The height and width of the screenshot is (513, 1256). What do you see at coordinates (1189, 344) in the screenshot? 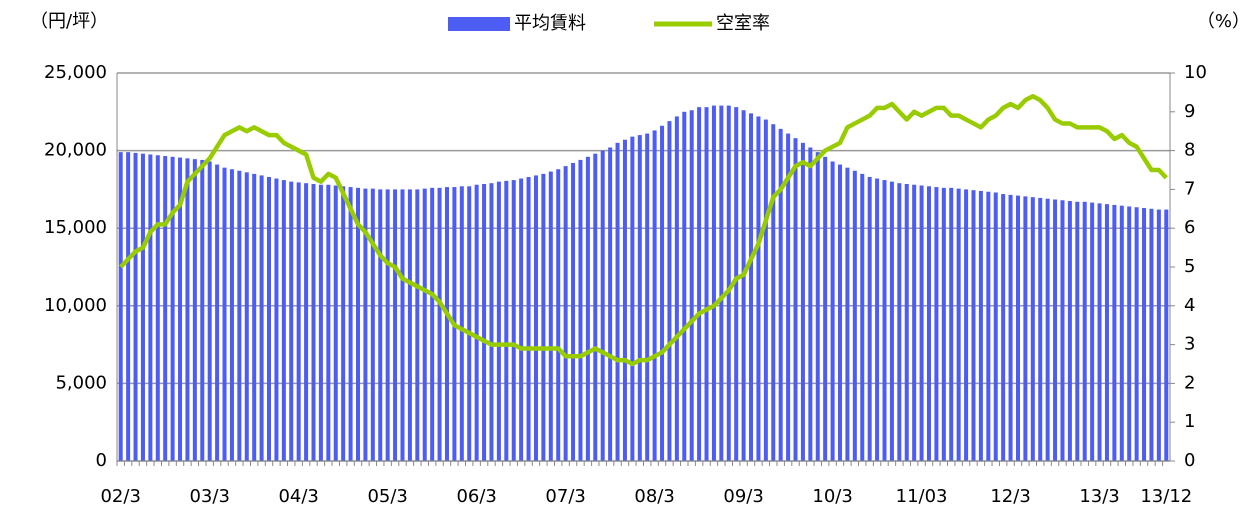
I see `y2-tick-label: 3` at bounding box center [1189, 344].